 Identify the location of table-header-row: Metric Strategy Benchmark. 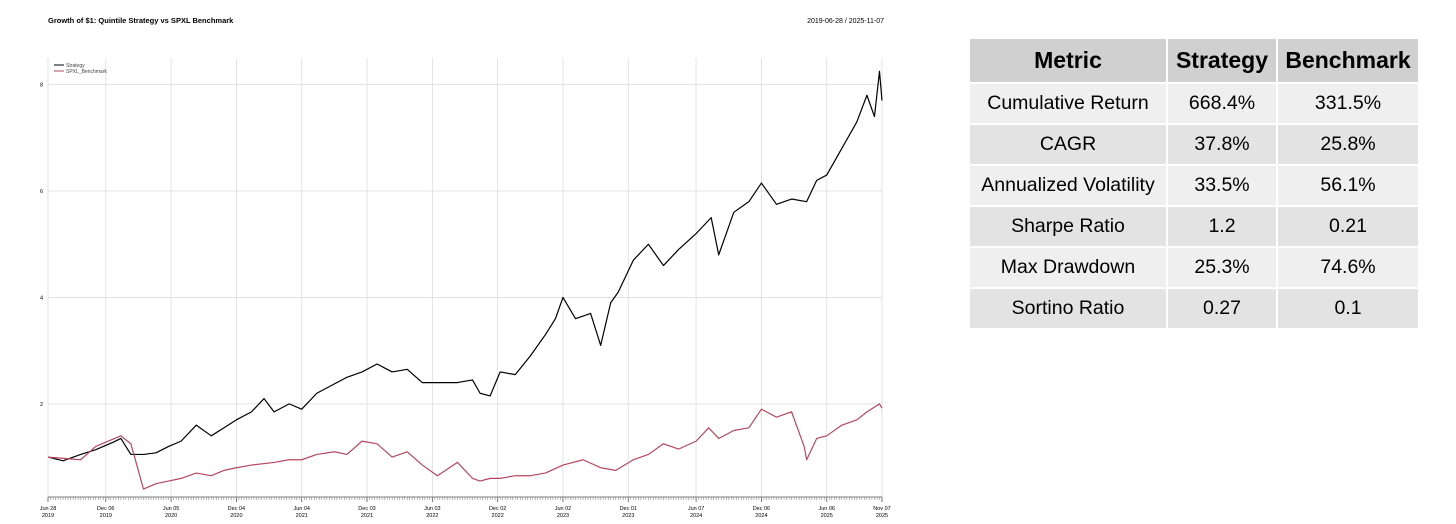
(1194, 60).